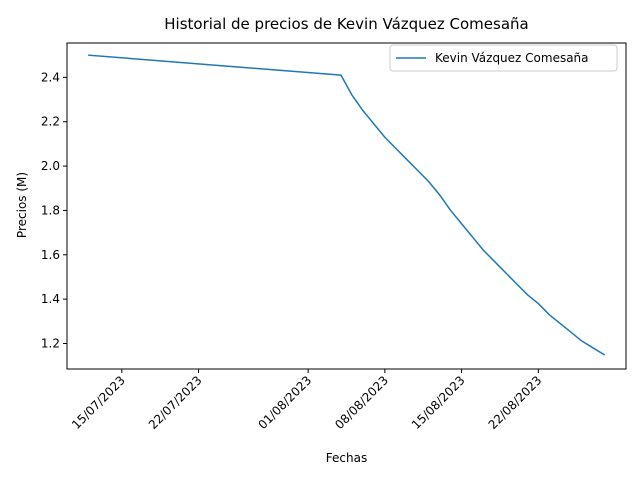  I want to click on y-tick-label: 1.8, so click(50, 210).